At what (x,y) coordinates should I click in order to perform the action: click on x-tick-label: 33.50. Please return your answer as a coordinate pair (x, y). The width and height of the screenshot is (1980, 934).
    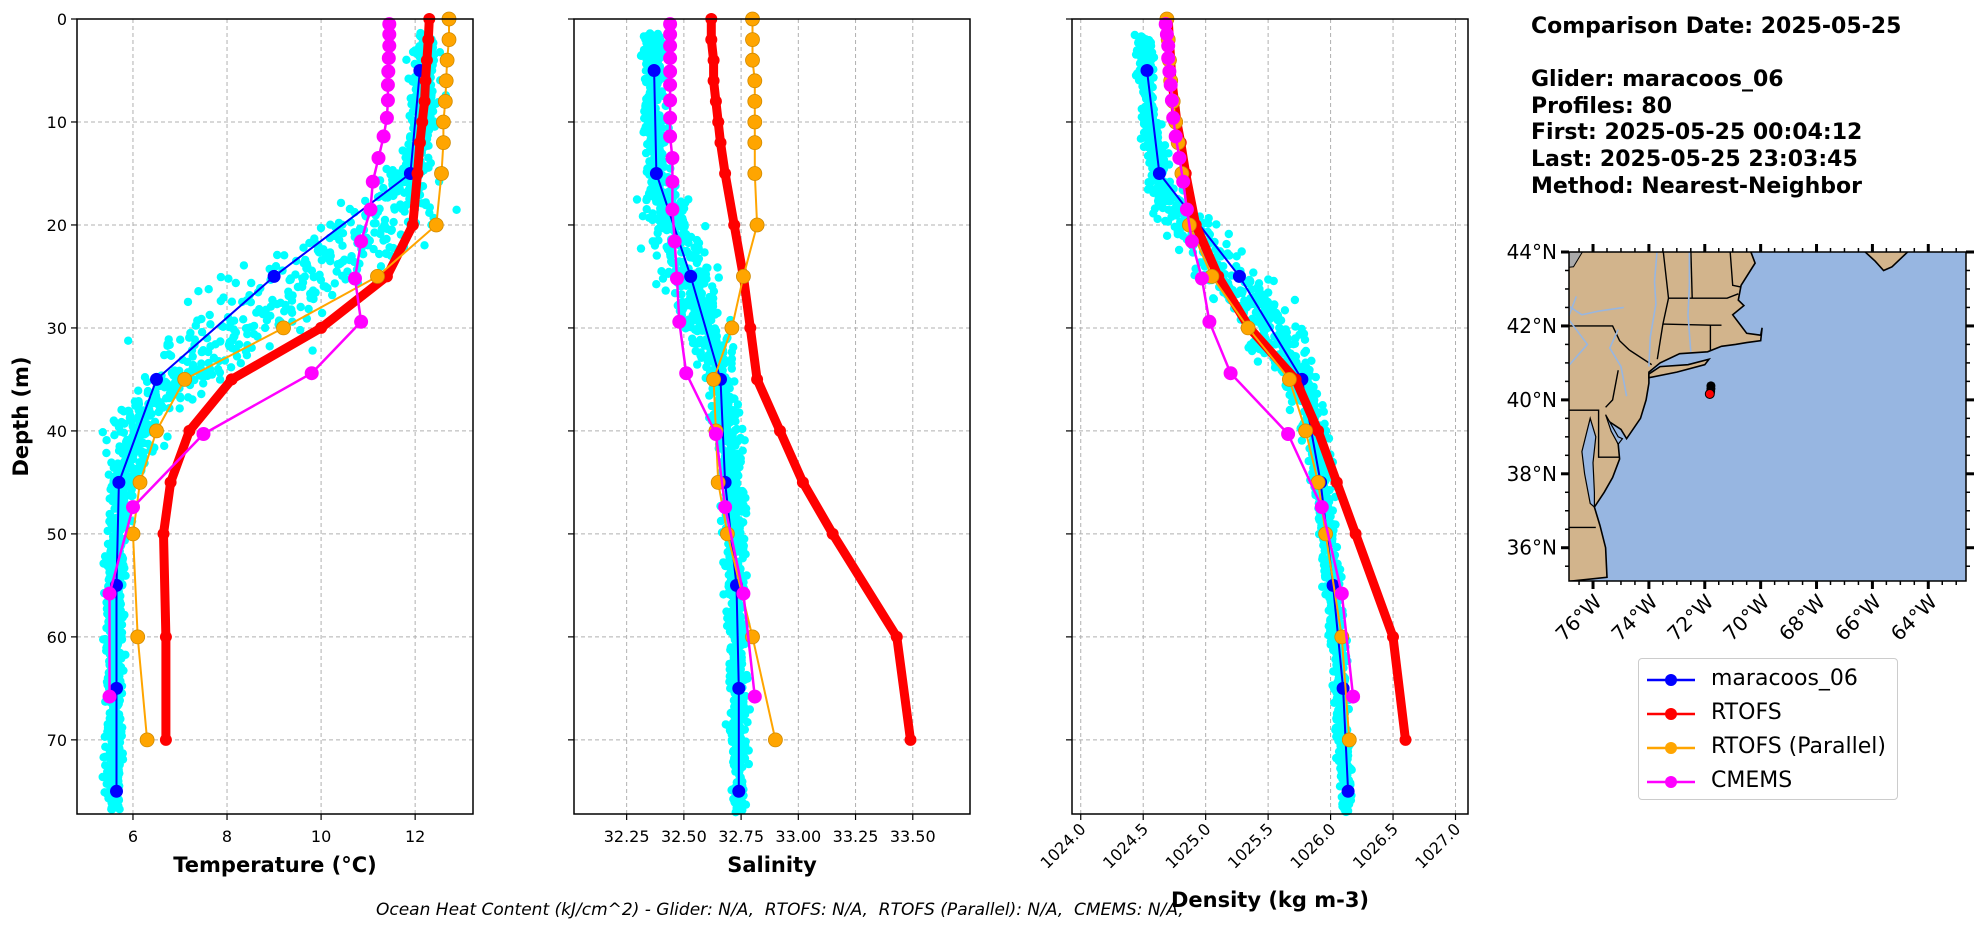
    Looking at the image, I should click on (913, 836).